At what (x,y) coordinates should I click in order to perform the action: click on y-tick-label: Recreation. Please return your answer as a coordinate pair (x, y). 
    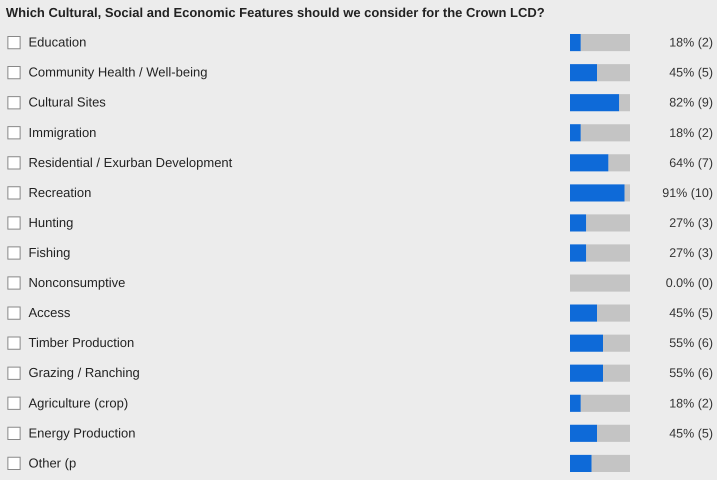
    Looking at the image, I should click on (60, 192).